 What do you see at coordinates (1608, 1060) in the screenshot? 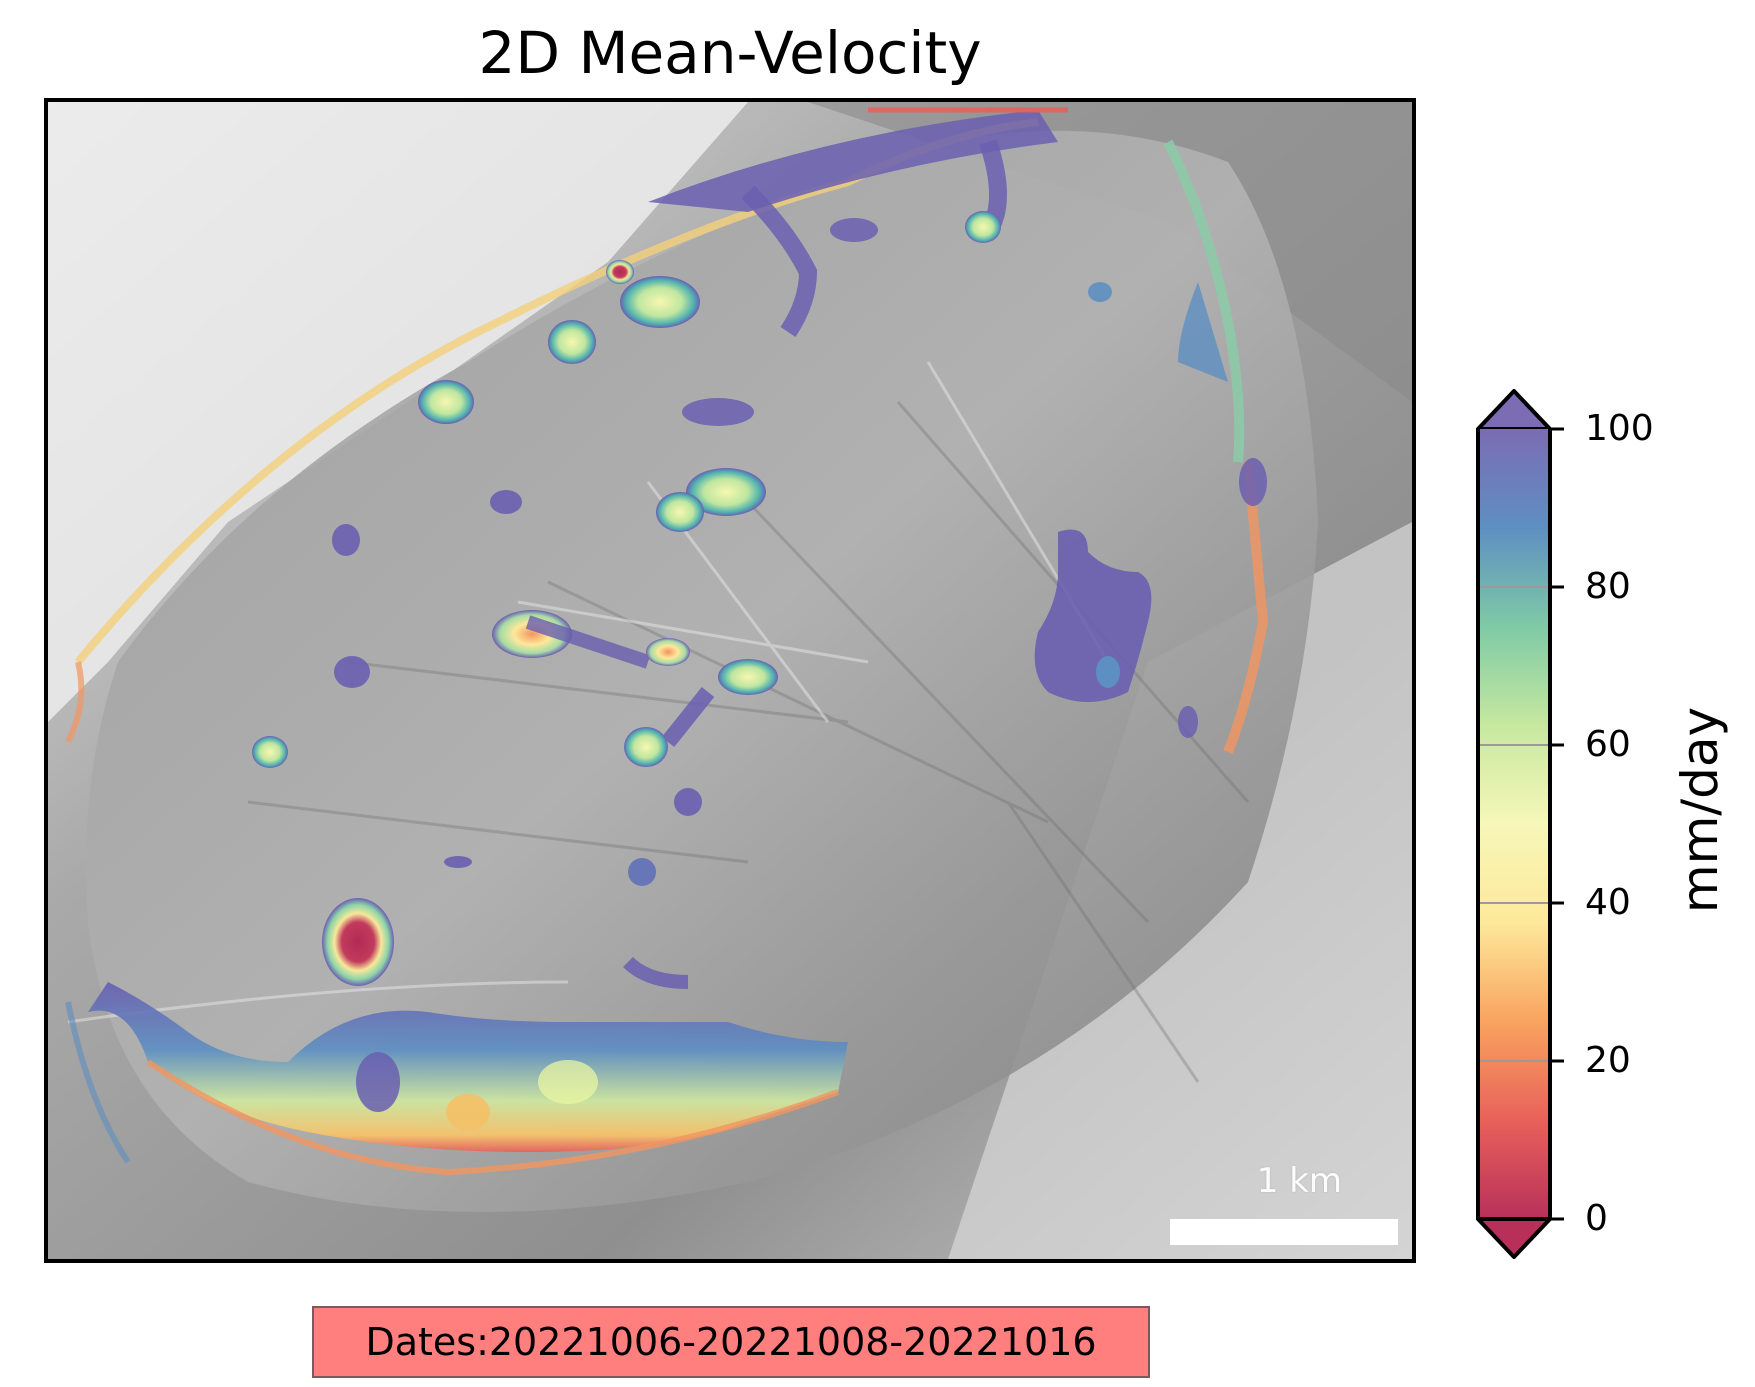
I see `colorbar-tick-20: 20` at bounding box center [1608, 1060].